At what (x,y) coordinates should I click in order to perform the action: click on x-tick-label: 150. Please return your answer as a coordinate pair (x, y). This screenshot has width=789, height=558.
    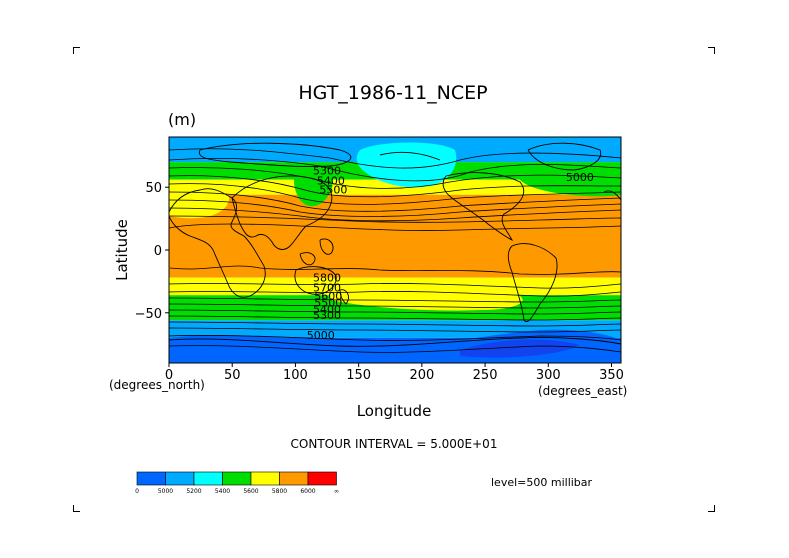
    Looking at the image, I should click on (358, 375).